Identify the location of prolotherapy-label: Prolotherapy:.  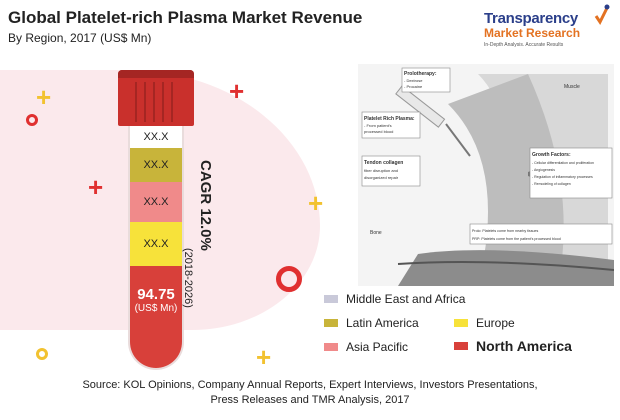
(420, 74).